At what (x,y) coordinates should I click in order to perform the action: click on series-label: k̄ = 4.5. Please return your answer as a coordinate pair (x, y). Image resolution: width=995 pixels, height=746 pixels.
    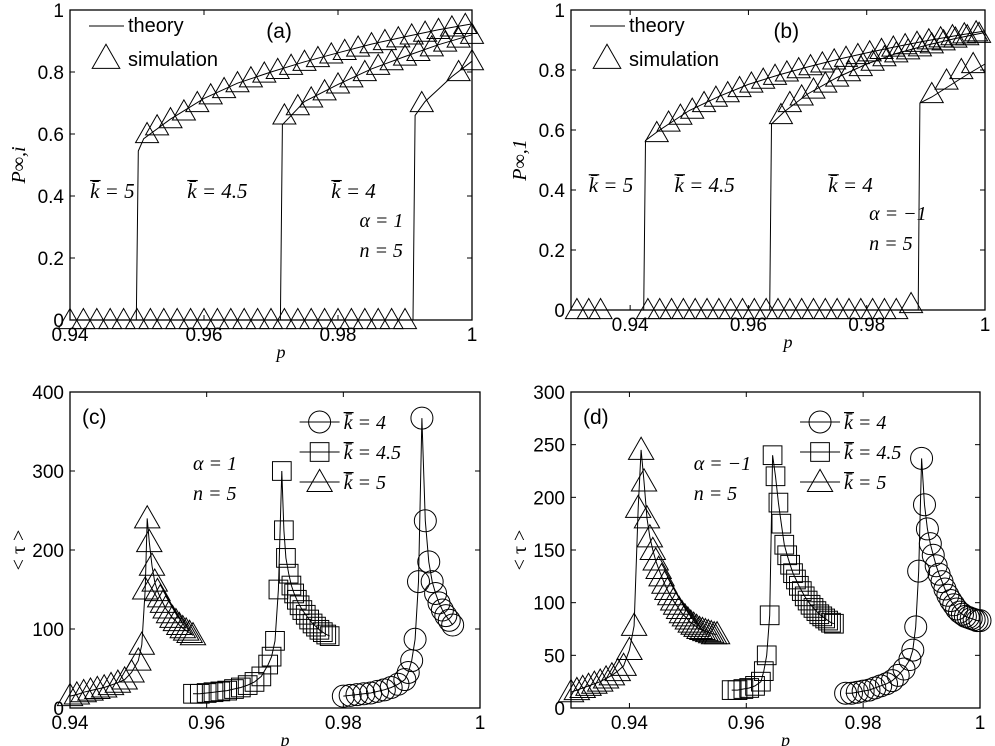
    Looking at the image, I should click on (217, 191).